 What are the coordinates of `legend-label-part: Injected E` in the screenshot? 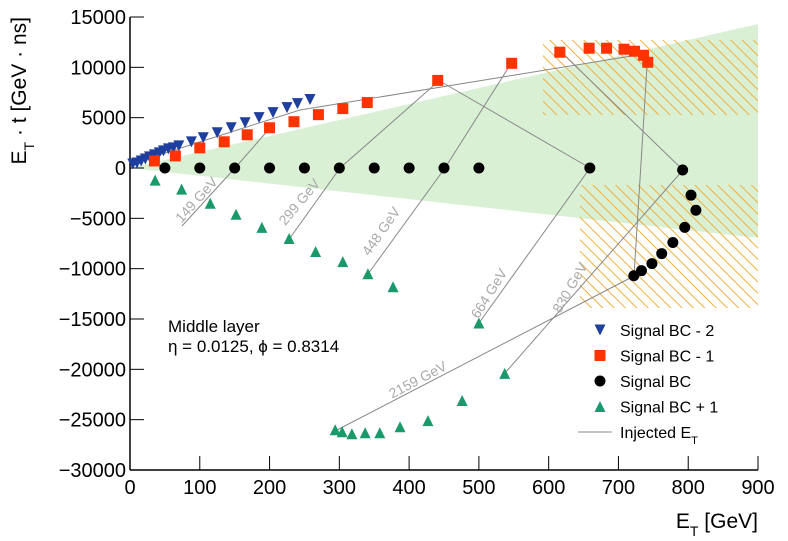 It's located at (655, 433).